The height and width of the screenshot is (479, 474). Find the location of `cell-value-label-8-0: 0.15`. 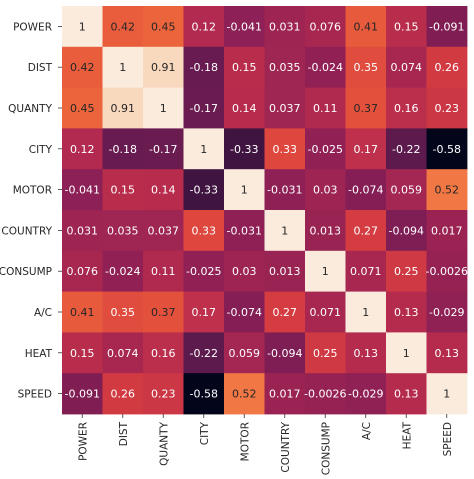

cell-value-label-8-0: 0.15 is located at coordinates (82, 353).